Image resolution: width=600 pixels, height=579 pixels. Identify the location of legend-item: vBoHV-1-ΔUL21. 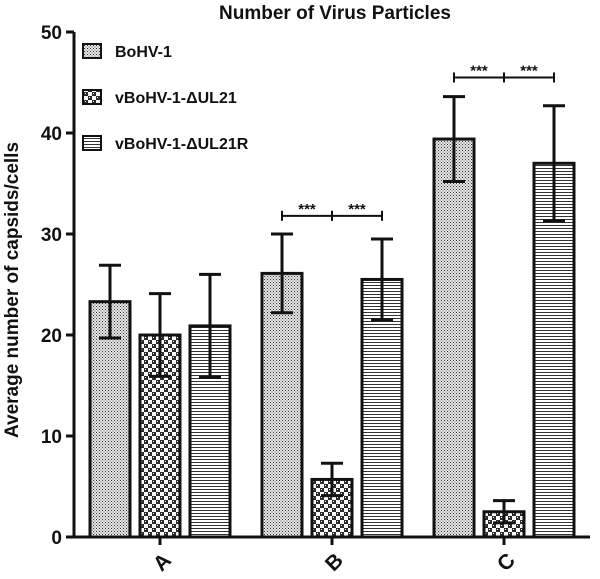
(159, 98).